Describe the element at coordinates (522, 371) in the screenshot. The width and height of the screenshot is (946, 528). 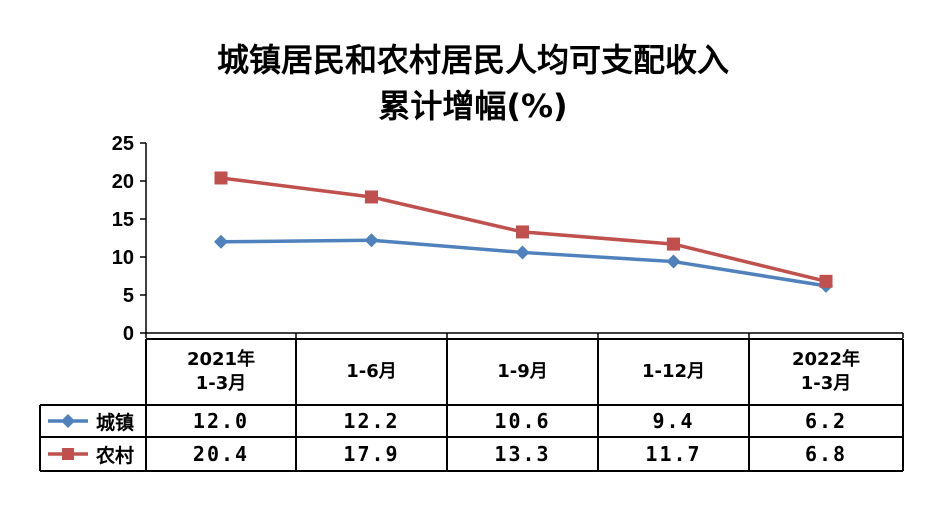
I see `category-label: 1-9月` at that location.